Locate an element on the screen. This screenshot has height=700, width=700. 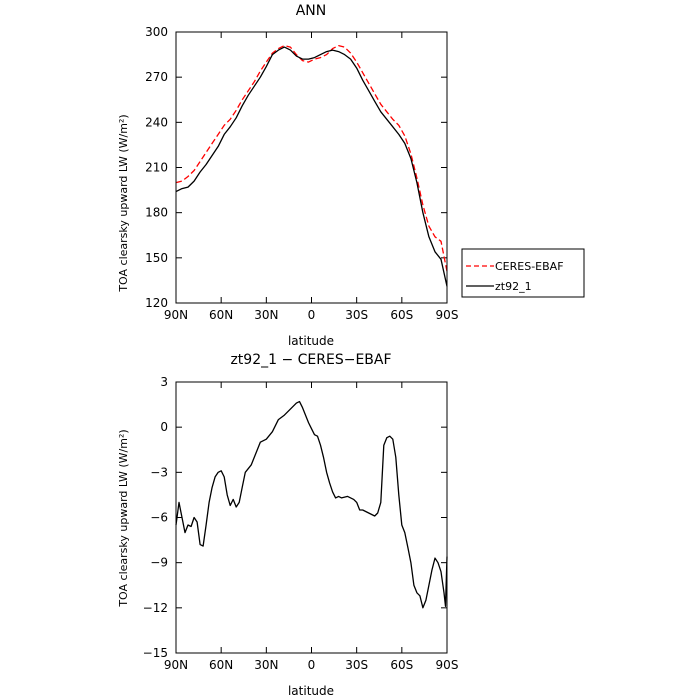
y-tick-label: 240 is located at coordinates (156, 122).